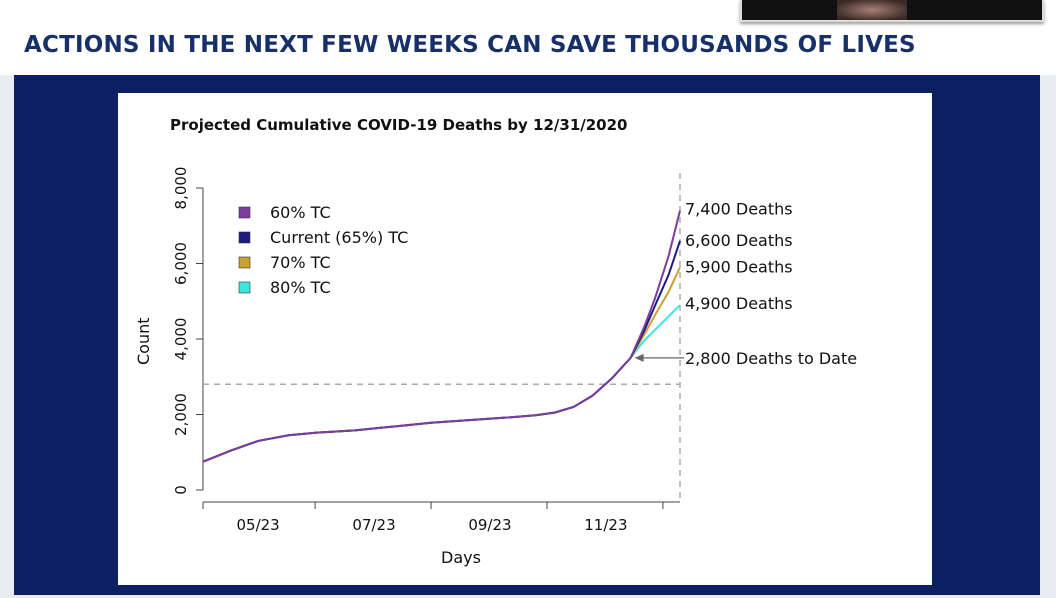 This screenshot has height=598, width=1056. What do you see at coordinates (181, 188) in the screenshot?
I see `y-tick-label: 8,000` at bounding box center [181, 188].